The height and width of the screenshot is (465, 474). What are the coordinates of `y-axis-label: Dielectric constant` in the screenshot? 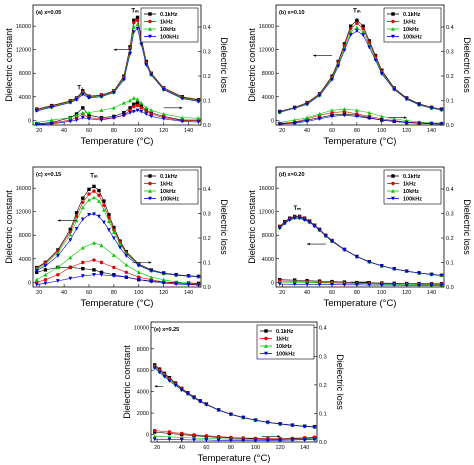 It's located at (9, 227).